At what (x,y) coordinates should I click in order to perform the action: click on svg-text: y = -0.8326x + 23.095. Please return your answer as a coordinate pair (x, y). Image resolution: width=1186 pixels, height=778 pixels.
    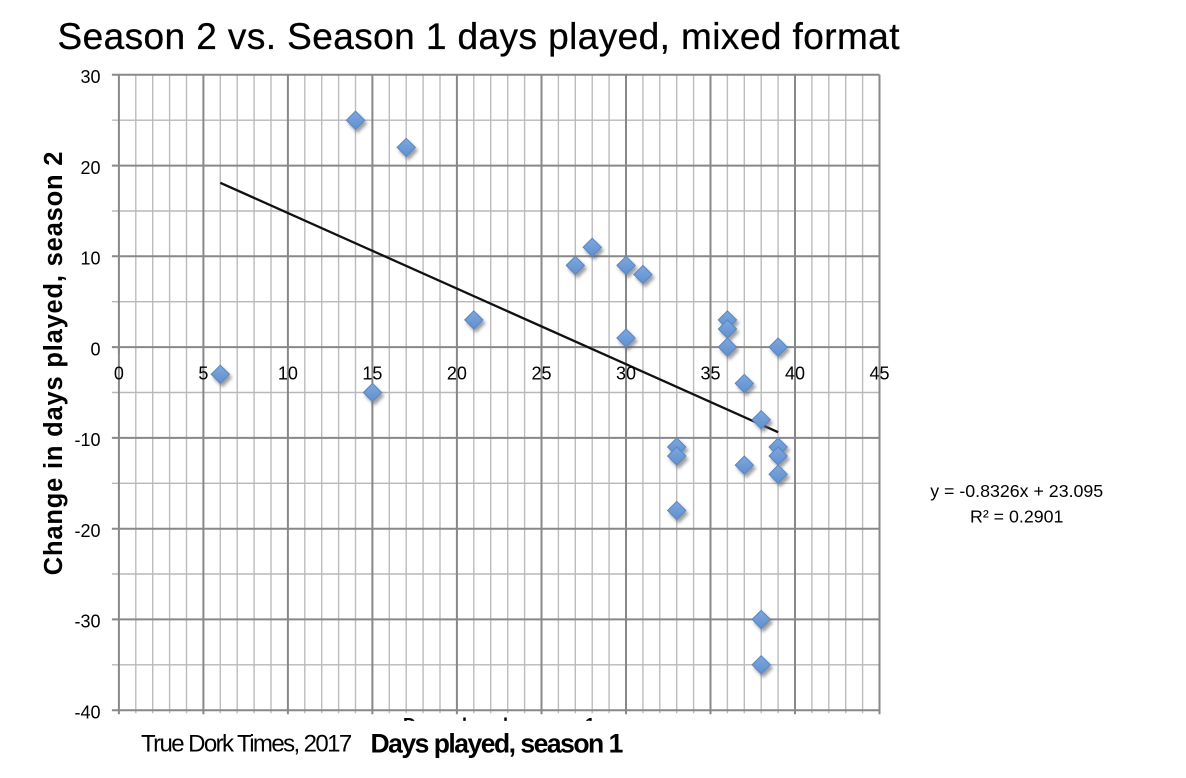
    Looking at the image, I should click on (1016, 491).